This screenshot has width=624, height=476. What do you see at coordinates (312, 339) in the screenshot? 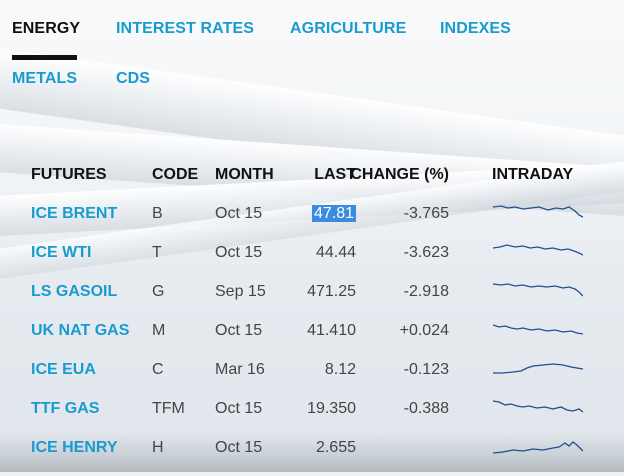
I see `table-row: UK NAT GAS M Oct 15 41.410 +0.024` at bounding box center [312, 339].